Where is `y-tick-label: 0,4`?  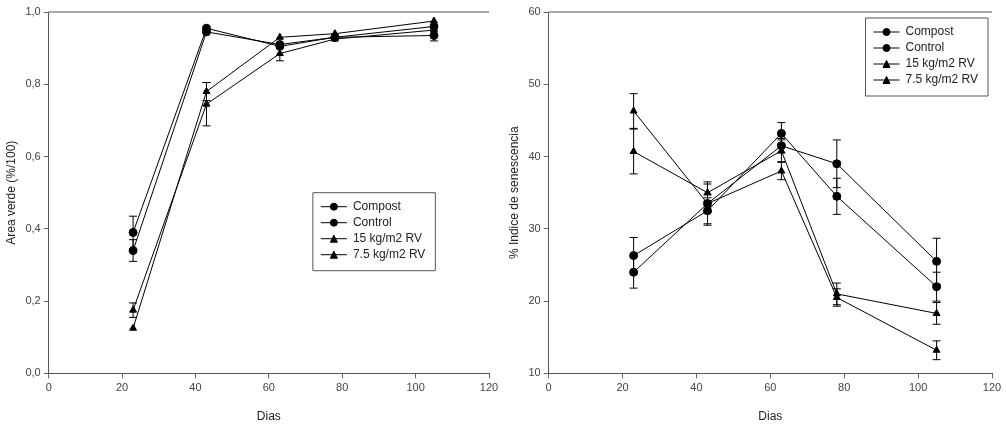
y-tick-label: 0,4 is located at coordinates (33, 227).